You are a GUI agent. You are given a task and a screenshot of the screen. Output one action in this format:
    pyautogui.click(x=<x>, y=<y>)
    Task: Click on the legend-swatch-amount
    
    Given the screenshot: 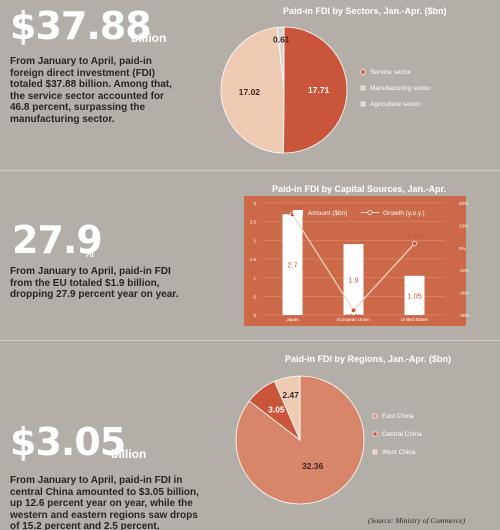 What is the action you would take?
    pyautogui.click(x=298, y=212)
    